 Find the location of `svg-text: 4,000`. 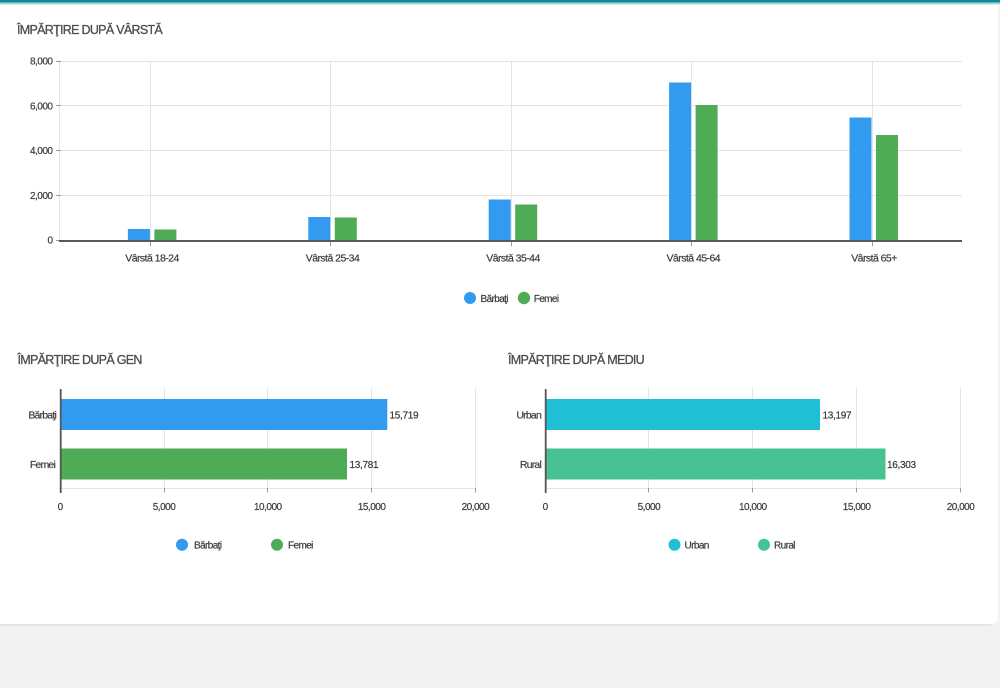

svg-text: 4,000 is located at coordinates (41, 151).